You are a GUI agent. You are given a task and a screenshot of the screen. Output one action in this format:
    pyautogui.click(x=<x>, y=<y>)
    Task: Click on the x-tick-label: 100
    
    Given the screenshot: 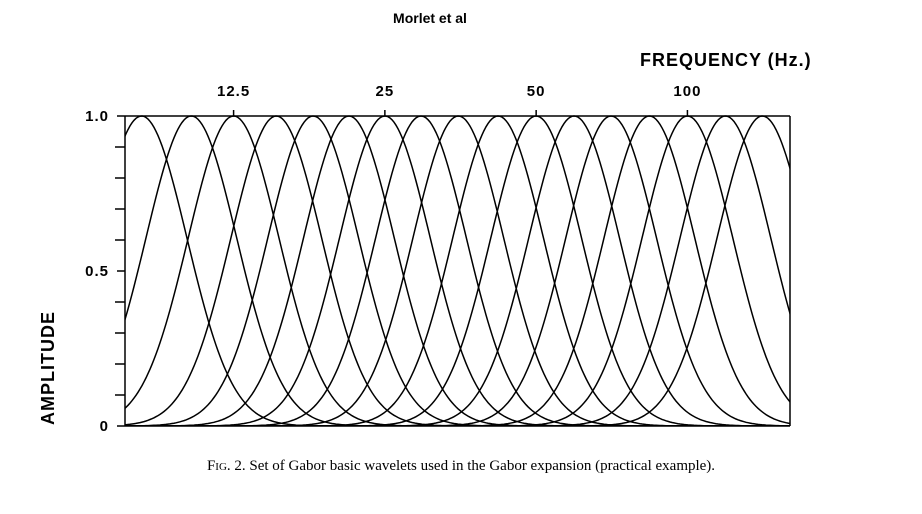 What is the action you would take?
    pyautogui.click(x=687, y=91)
    